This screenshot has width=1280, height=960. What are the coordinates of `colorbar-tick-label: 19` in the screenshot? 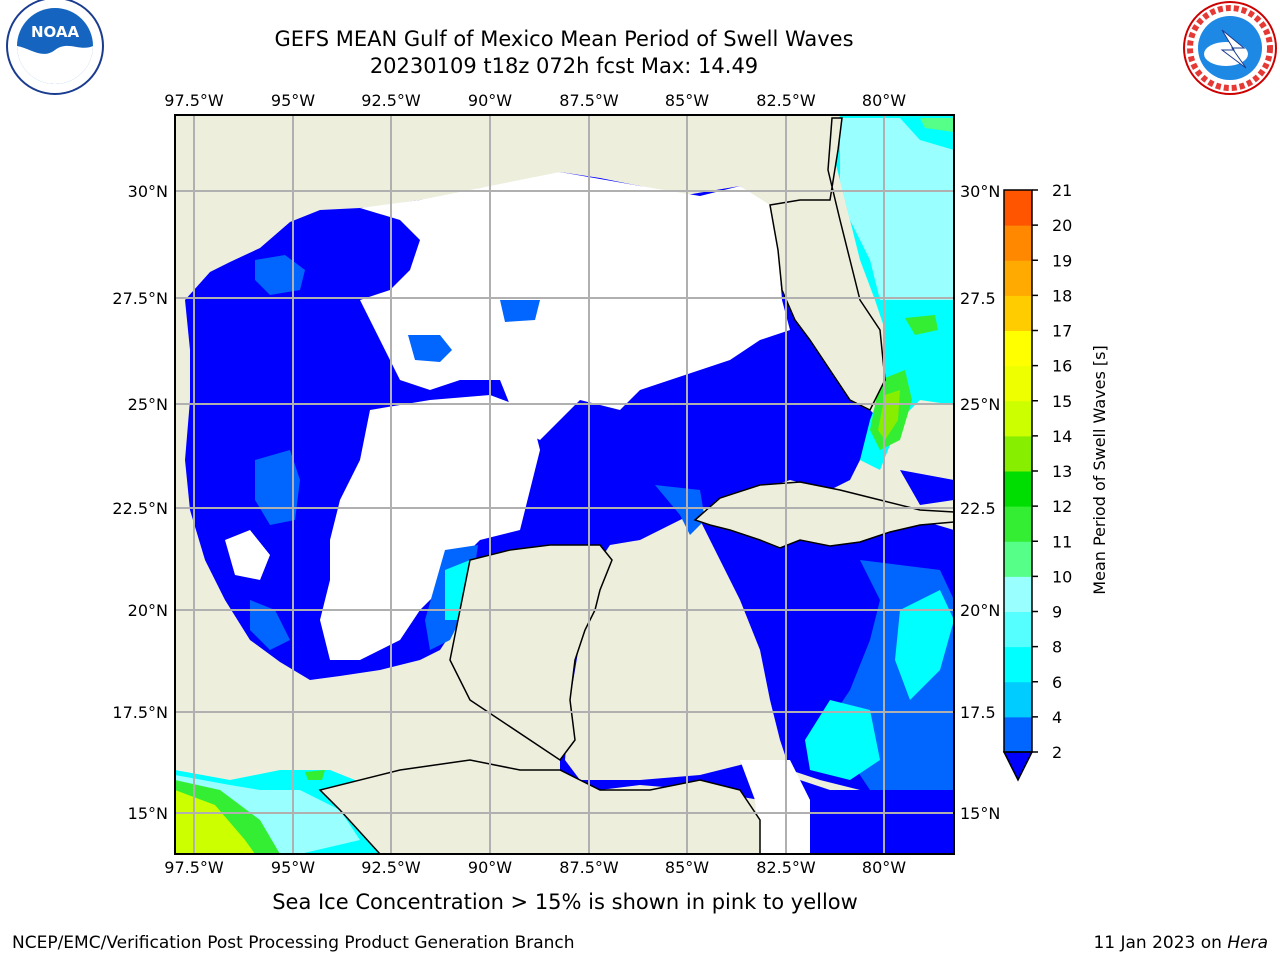 It's located at (1062, 260).